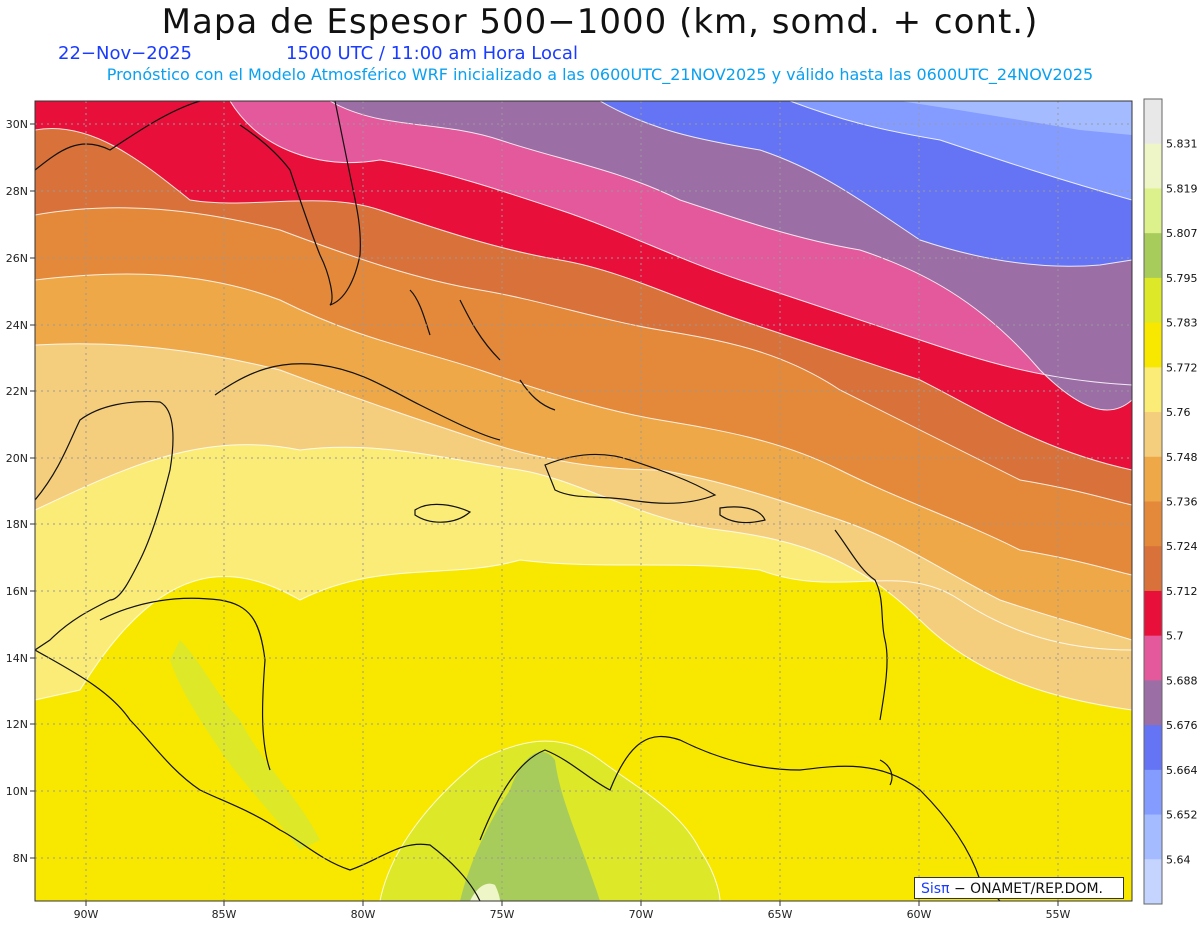  Describe the element at coordinates (1182, 546) in the screenshot. I see `colorbar-label: 5.724` at that location.